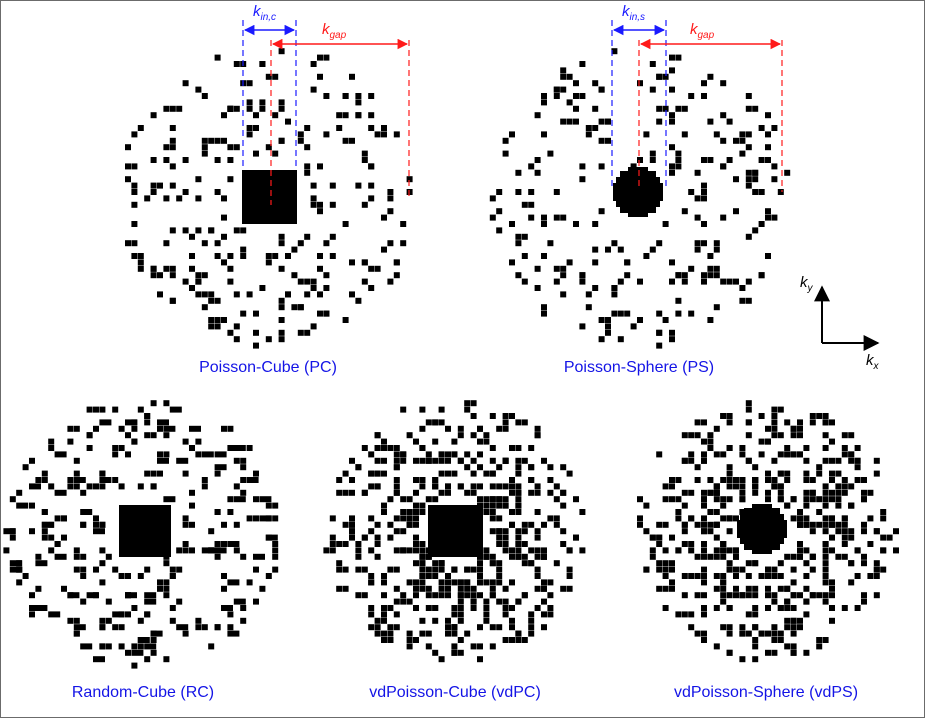 This screenshot has width=925, height=718. Describe the element at coordinates (710, 106) in the screenshot. I see `ps-gap-dimension: kgap` at that location.